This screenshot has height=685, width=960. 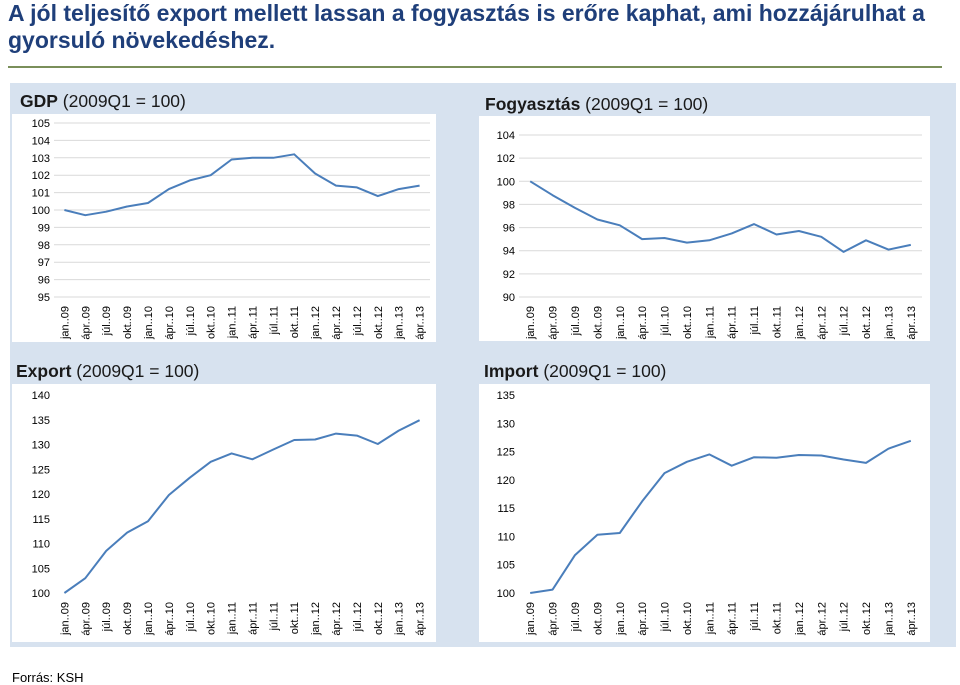 I want to click on consumption-chart-title: Fogyasztás (2009Q1 = 100), so click(x=597, y=104).